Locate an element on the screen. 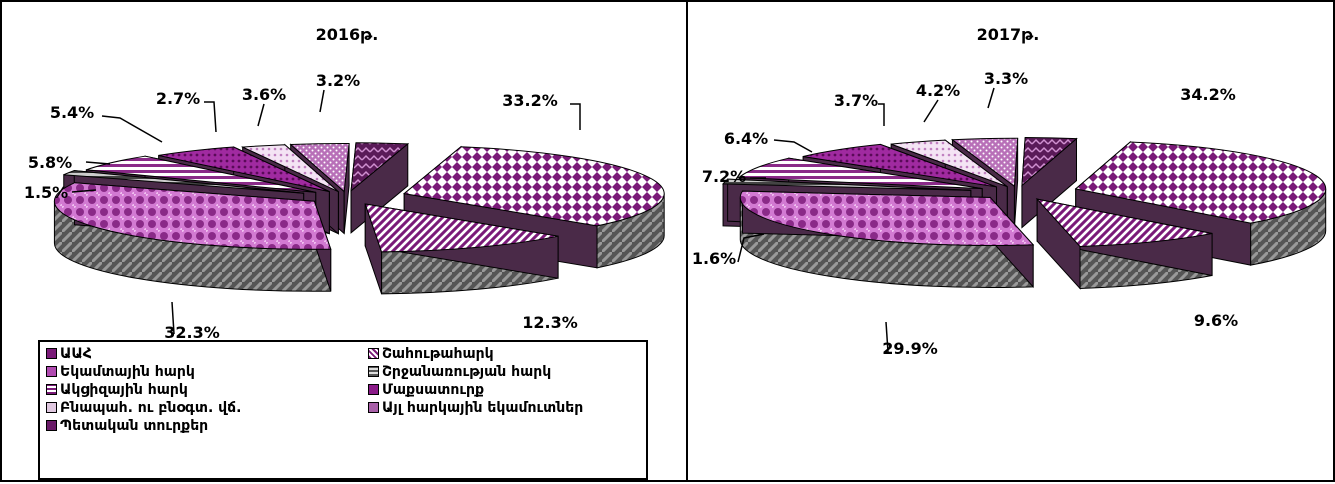 The height and width of the screenshot is (484, 1335). data-label: 1.6% is located at coordinates (714, 258).